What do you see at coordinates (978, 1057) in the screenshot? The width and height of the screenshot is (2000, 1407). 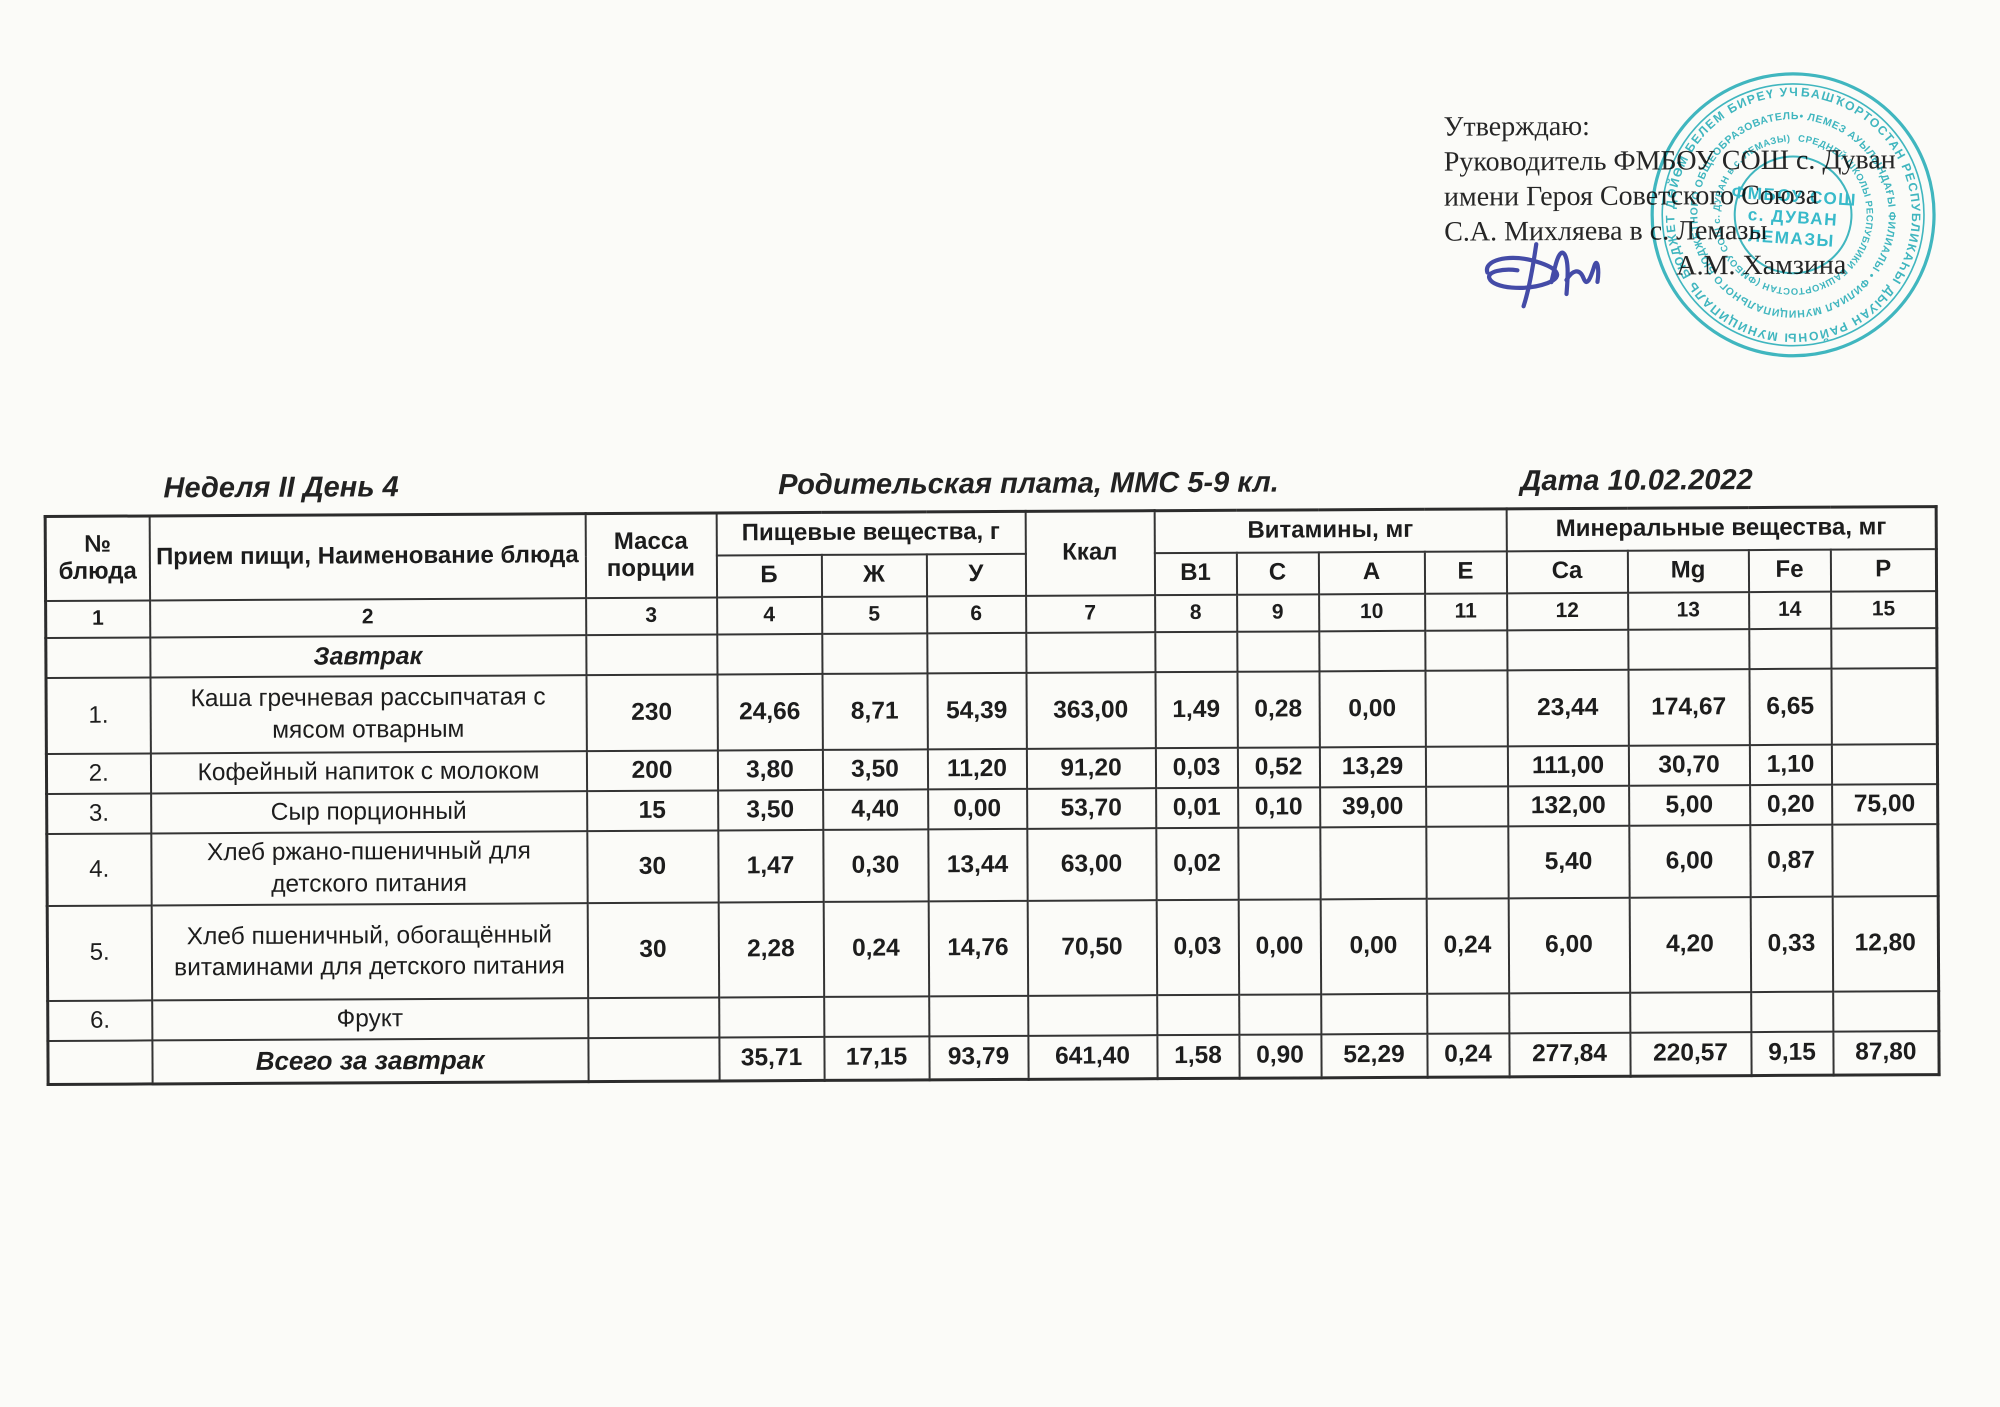 I see `value-cell: 93,79` at bounding box center [978, 1057].